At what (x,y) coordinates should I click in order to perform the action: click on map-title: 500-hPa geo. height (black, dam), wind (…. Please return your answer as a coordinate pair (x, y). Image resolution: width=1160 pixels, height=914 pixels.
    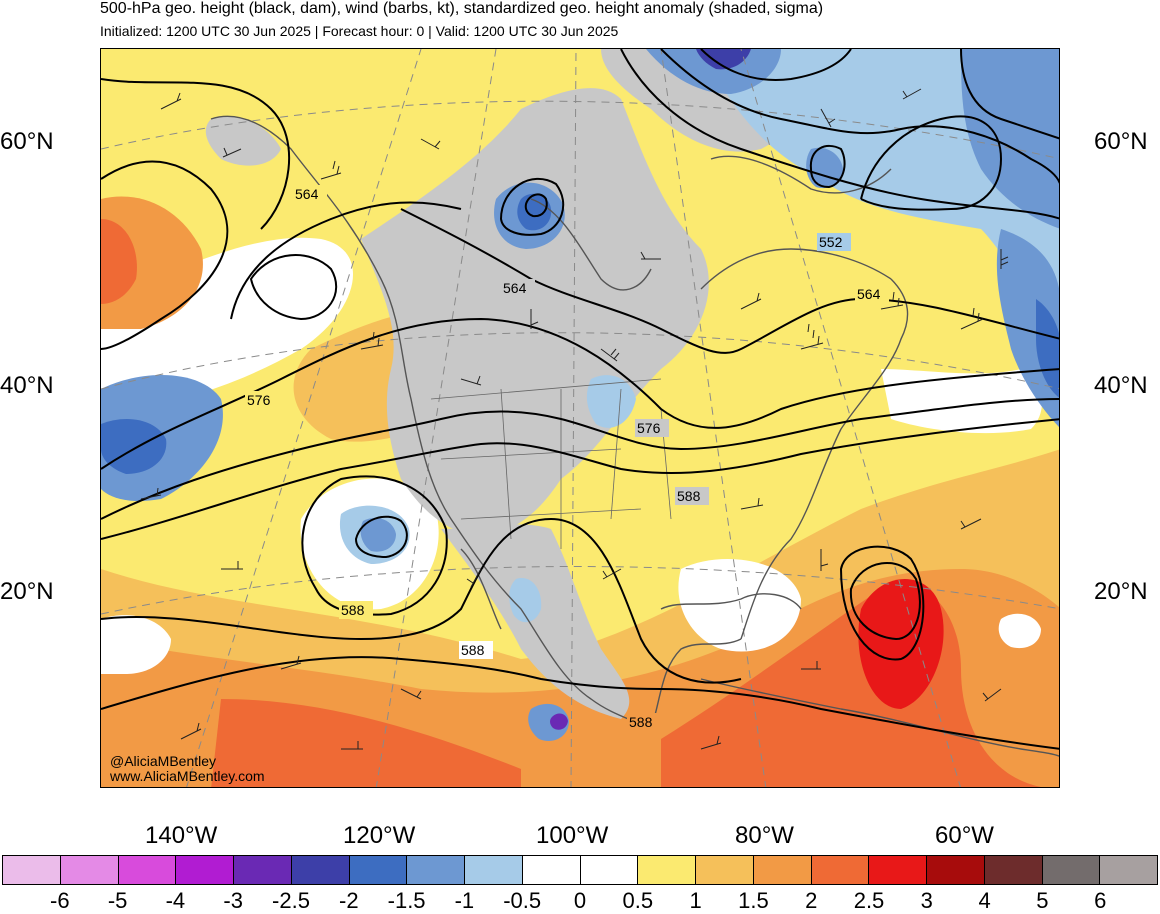
    Looking at the image, I should click on (462, 8).